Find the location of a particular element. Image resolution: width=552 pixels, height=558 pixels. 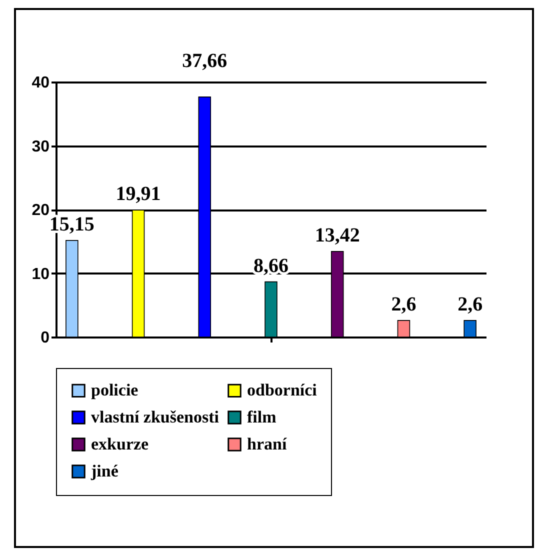

y-tick-label: 30 is located at coordinates (41, 147).